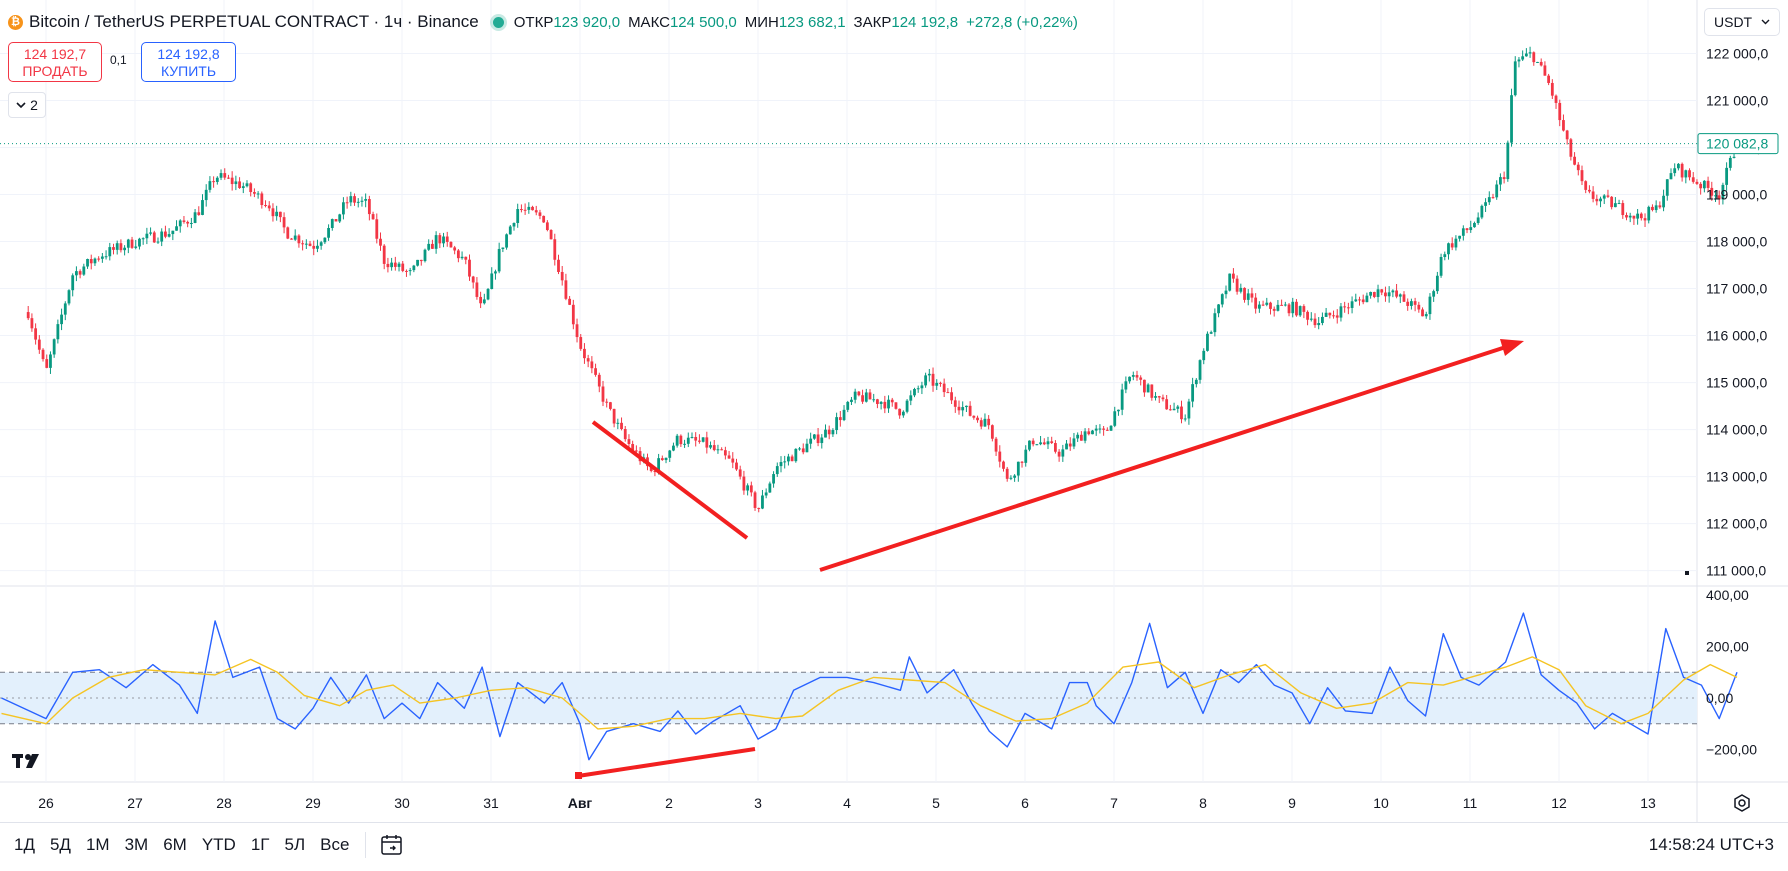 This screenshot has height=871, width=1788. Describe the element at coordinates (670, 480) in the screenshot. I see `trendline-down-price` at that location.